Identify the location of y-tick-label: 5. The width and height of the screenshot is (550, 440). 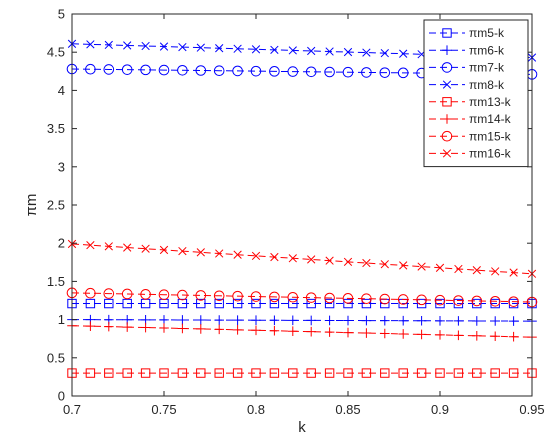
(61, 14).